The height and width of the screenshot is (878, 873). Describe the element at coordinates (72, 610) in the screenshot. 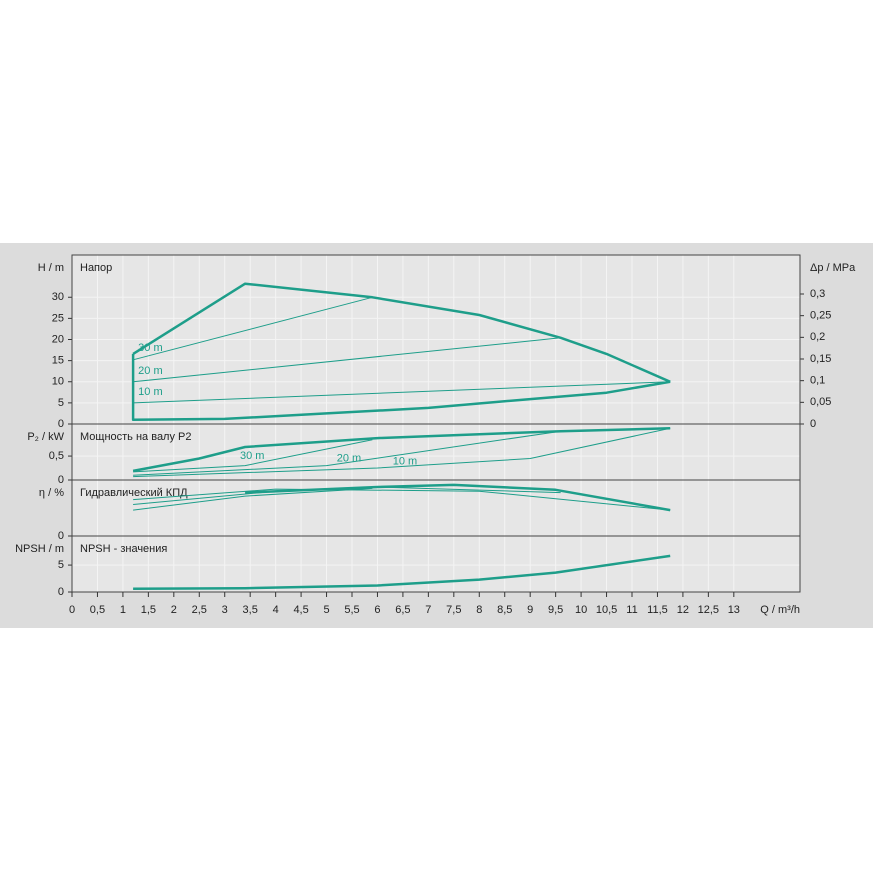

I see `x-tick-label: 0` at that location.